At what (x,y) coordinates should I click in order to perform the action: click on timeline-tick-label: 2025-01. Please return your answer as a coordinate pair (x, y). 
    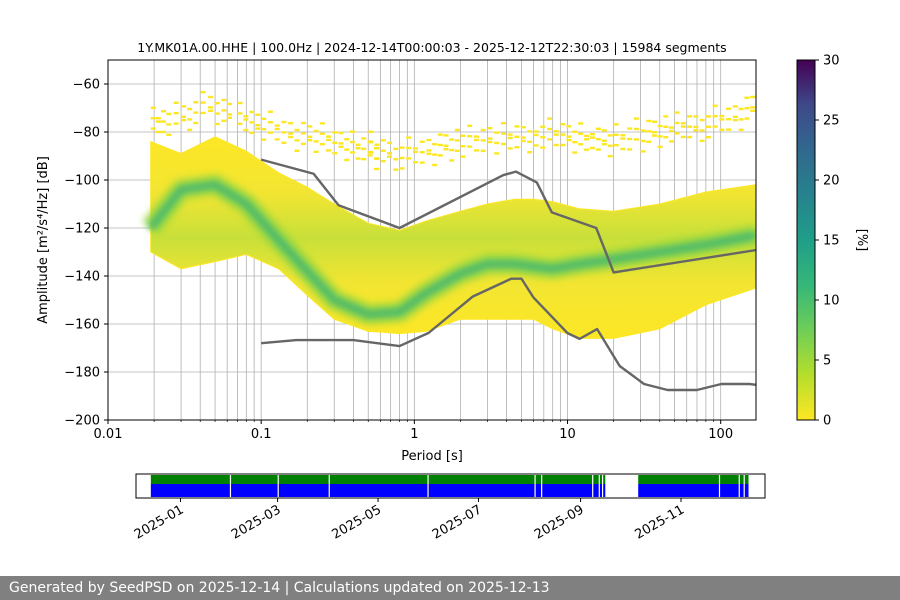
    Looking at the image, I should click on (159, 522).